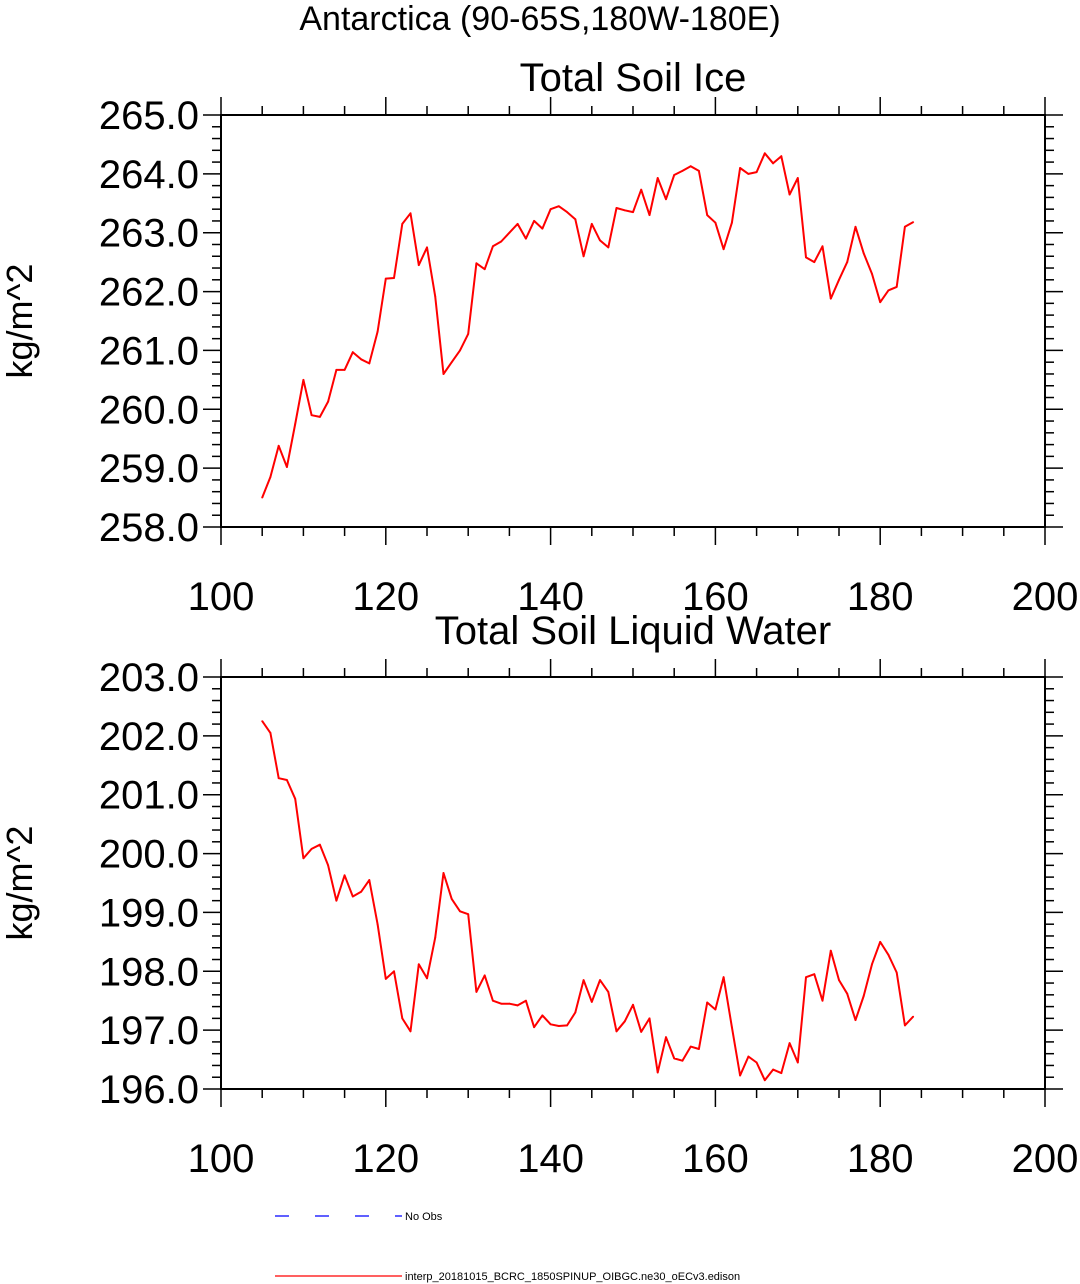  What do you see at coordinates (149, 410) in the screenshot?
I see `y-tick-label: 260.0` at bounding box center [149, 410].